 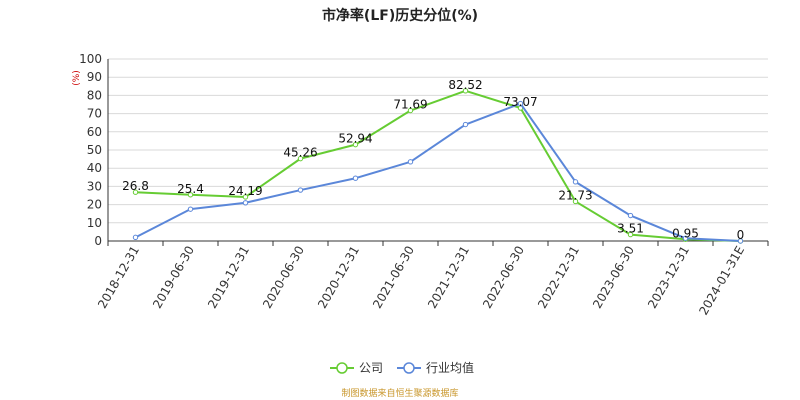 I want to click on y-tick-label-90: 90, so click(x=94, y=77).